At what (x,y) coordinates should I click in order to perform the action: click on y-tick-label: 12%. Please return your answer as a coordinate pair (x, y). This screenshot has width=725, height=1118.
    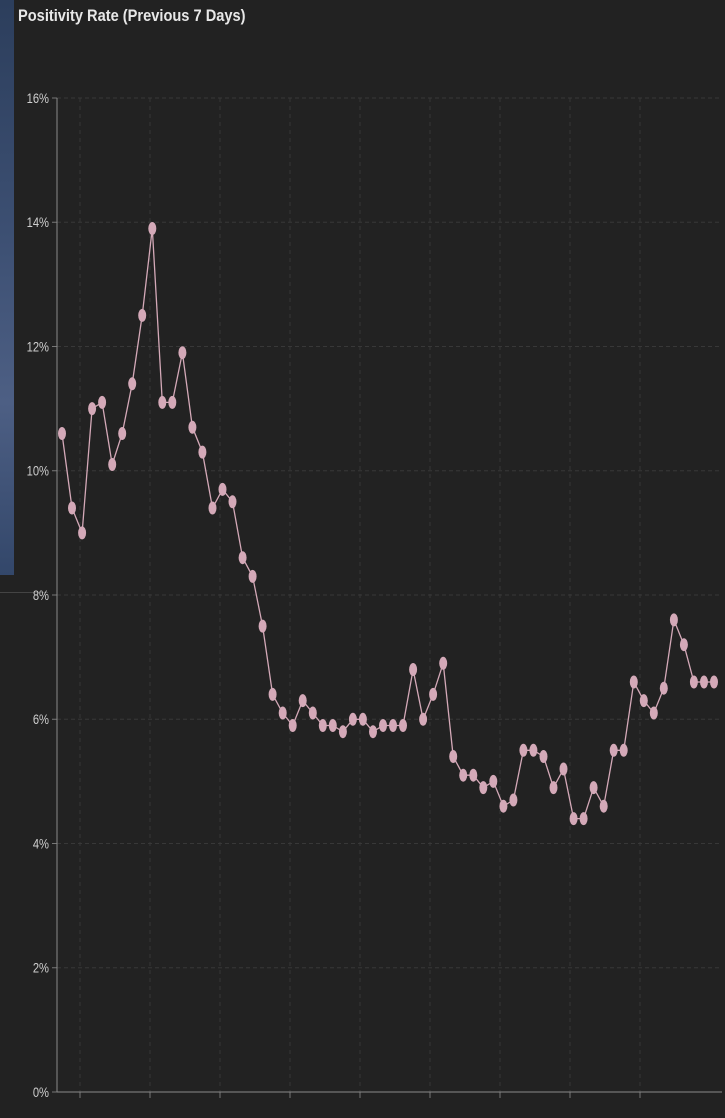
    Looking at the image, I should click on (38, 346).